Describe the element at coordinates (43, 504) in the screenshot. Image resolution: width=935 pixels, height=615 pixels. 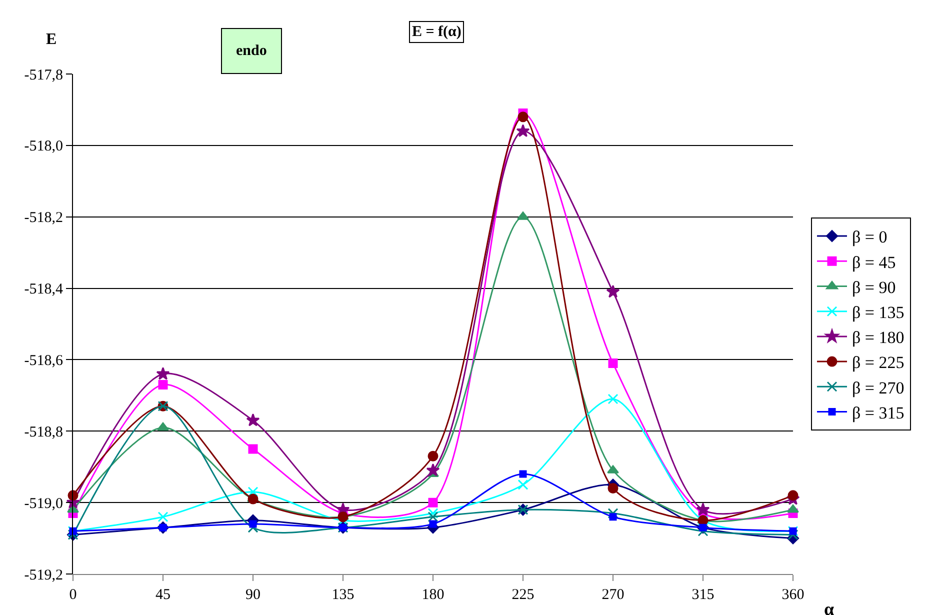
I see `y-tick-label: -519,0` at that location.